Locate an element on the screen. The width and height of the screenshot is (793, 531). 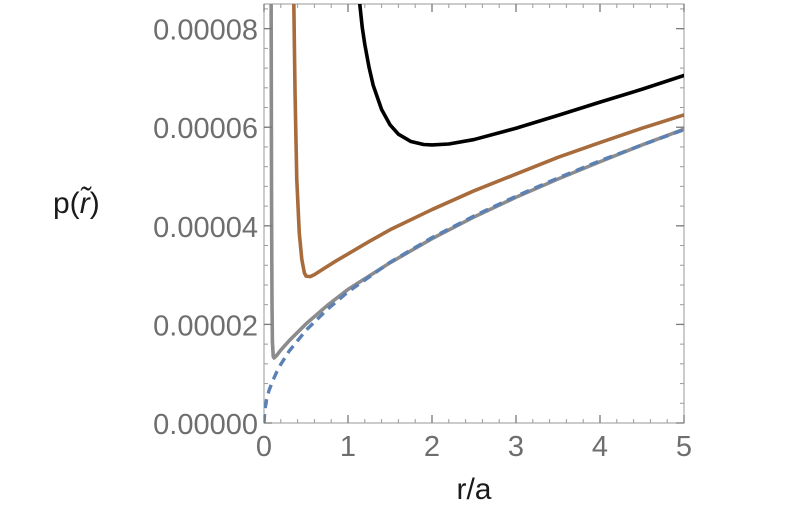
y-axis-title-suffix: ) is located at coordinates (95, 203).